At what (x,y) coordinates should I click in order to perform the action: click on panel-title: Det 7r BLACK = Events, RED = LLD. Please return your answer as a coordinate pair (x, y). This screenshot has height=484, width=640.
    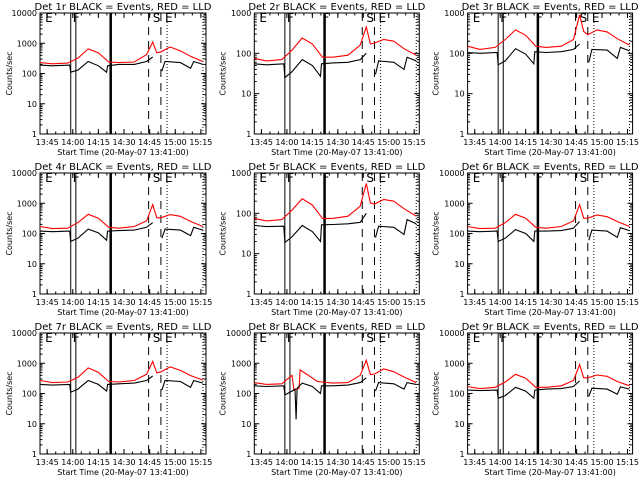
    Looking at the image, I should click on (123, 327).